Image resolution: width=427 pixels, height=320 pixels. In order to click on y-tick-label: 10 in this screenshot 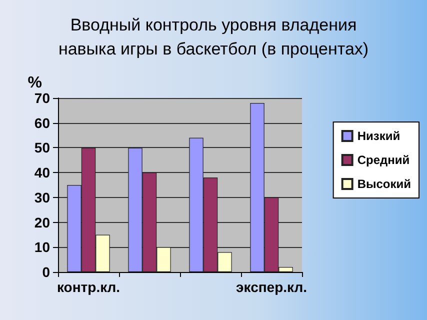, I will do `click(42, 247)`.